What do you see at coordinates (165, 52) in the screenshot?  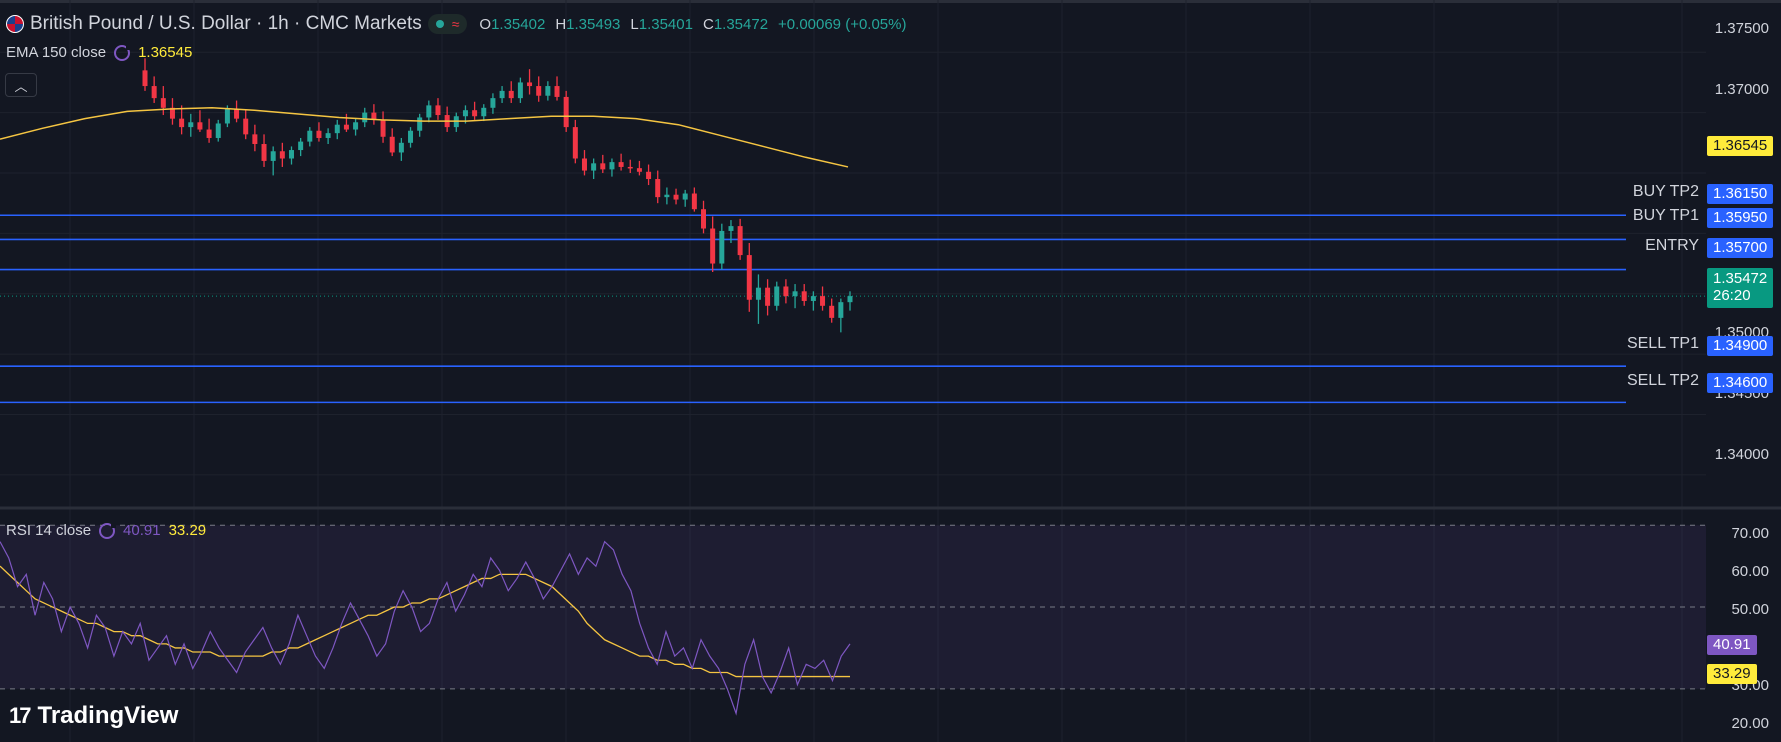 I see `ema-value: 1.36545` at bounding box center [165, 52].